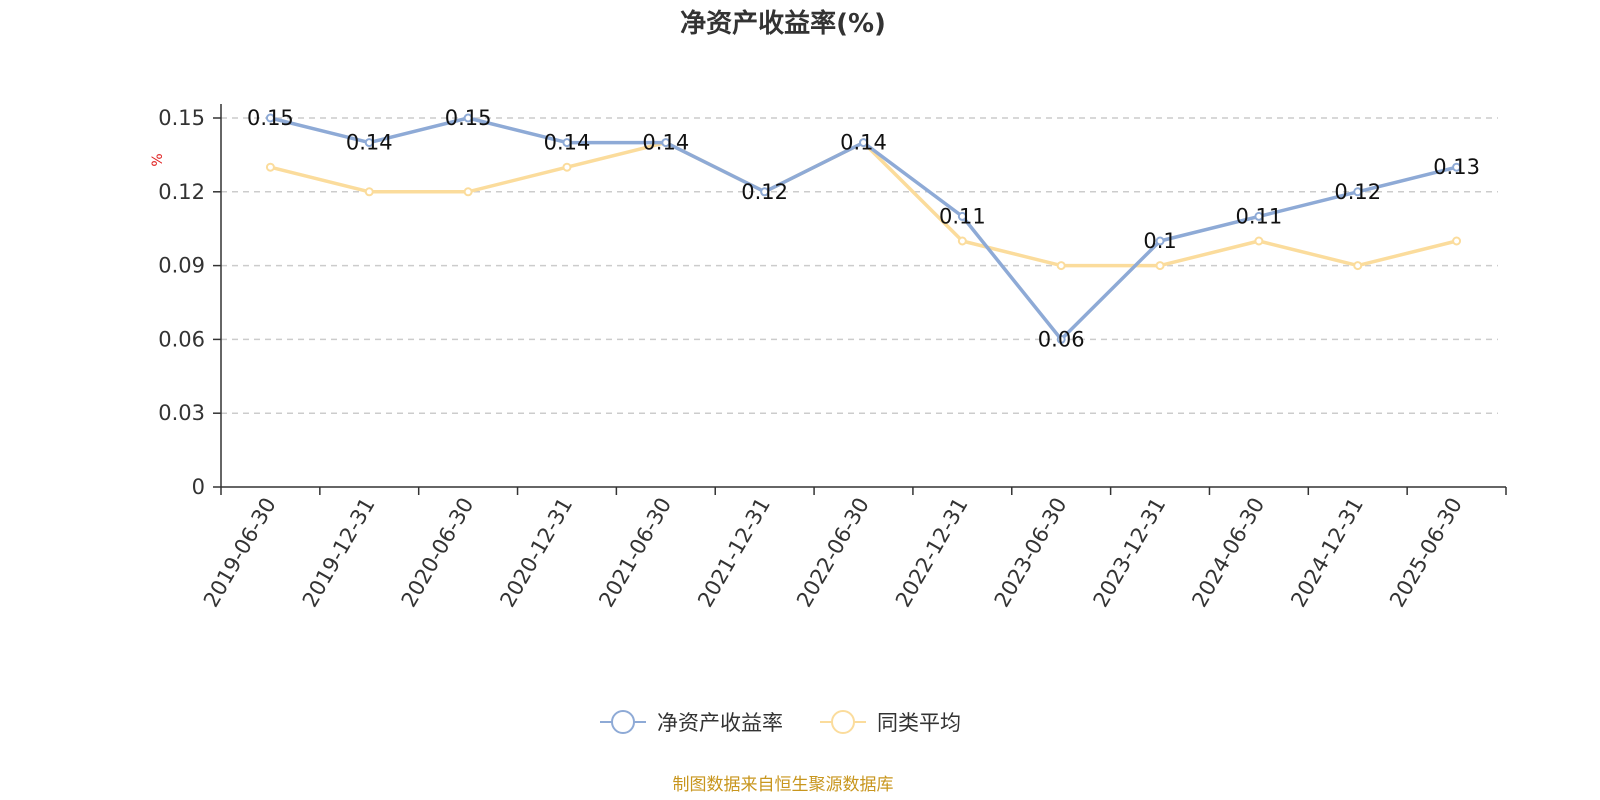 The image size is (1600, 800). I want to click on y-tick-label: 0.12, so click(181, 192).